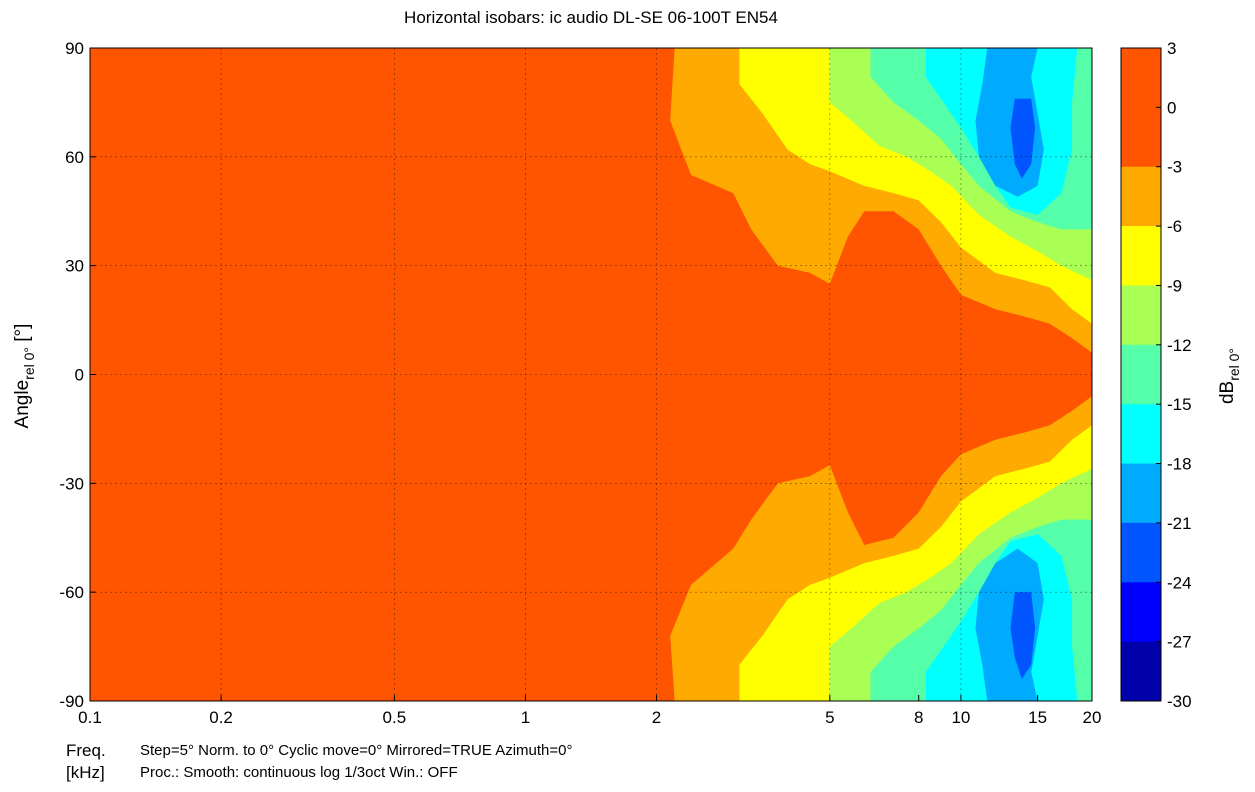 Image resolution: width=1255 pixels, height=792 pixels. What do you see at coordinates (1179, 701) in the screenshot?
I see `colorbar-tick-label: -30` at bounding box center [1179, 701].